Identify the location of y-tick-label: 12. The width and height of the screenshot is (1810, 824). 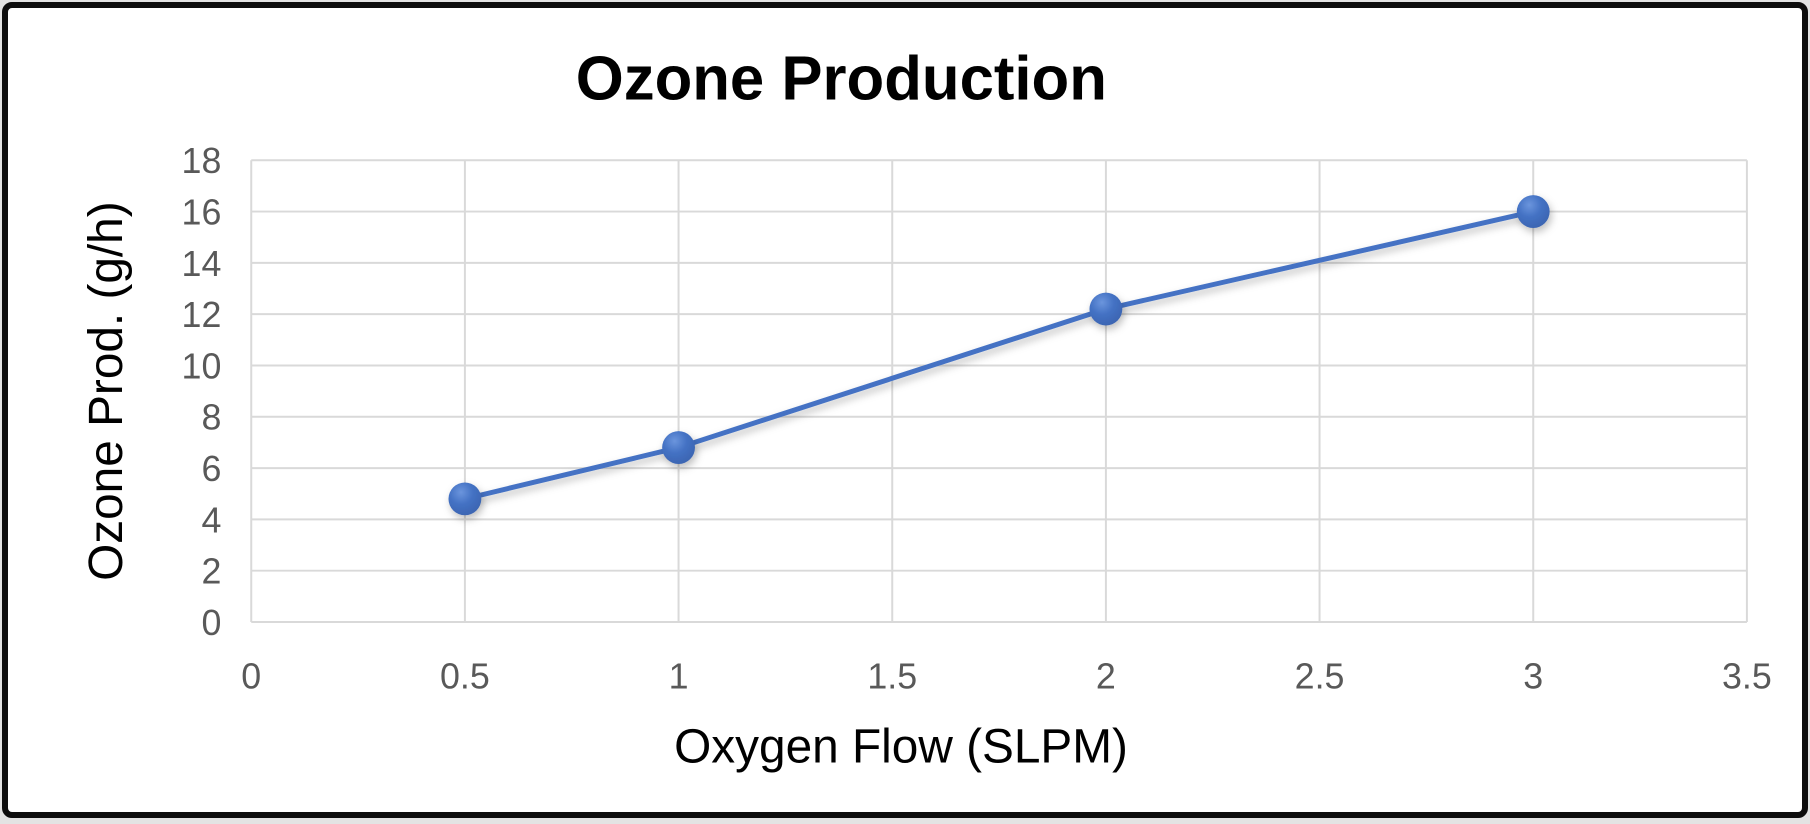
(202, 315).